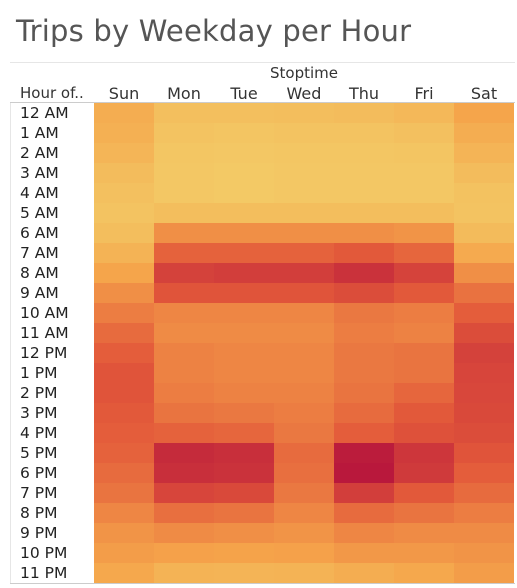 This screenshot has width=517, height=588. I want to click on heatmap-cell-sat-11am, so click(484, 333).